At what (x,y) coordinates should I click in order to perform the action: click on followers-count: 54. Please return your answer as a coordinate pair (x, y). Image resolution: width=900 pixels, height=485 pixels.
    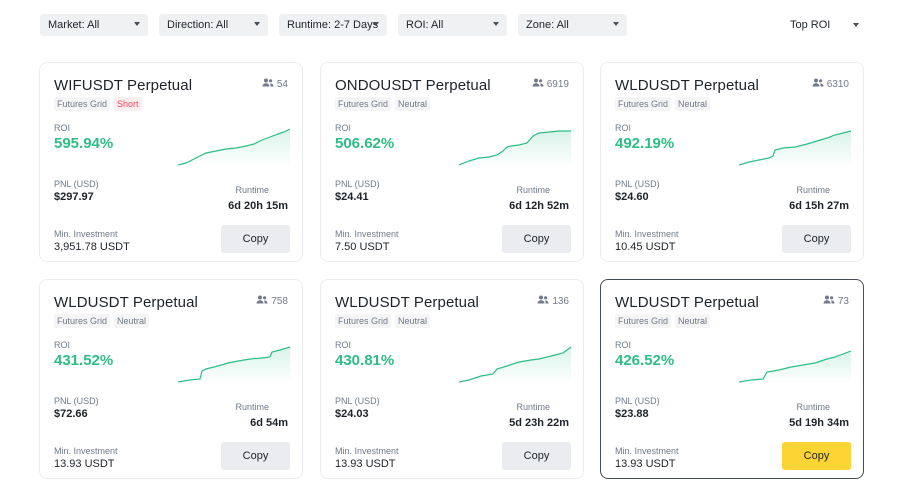
    Looking at the image, I should click on (275, 84).